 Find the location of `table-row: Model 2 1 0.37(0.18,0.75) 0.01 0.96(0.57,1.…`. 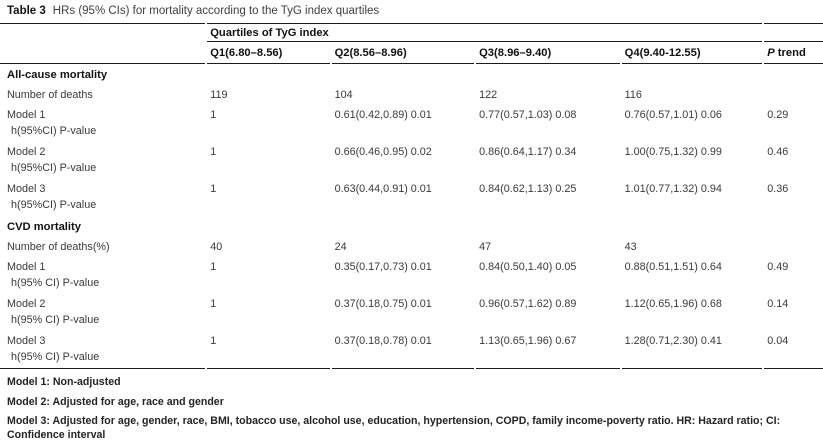

table-row: Model 2 1 0.37(0.18,0.75) 0.01 0.96(0.57,1.… is located at coordinates (411, 304).